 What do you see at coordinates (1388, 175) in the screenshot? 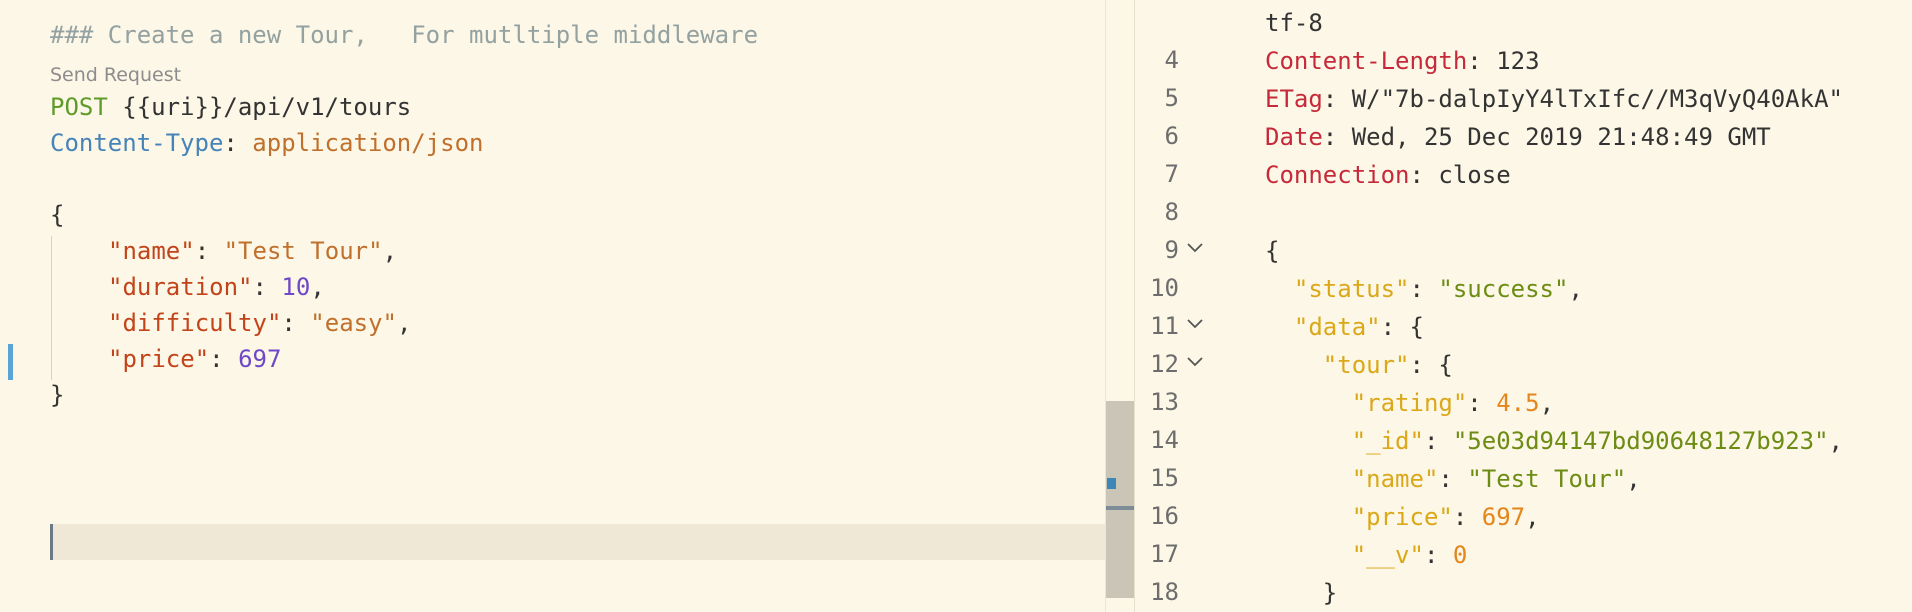
I see `response-line: Connection: close` at bounding box center [1388, 175].